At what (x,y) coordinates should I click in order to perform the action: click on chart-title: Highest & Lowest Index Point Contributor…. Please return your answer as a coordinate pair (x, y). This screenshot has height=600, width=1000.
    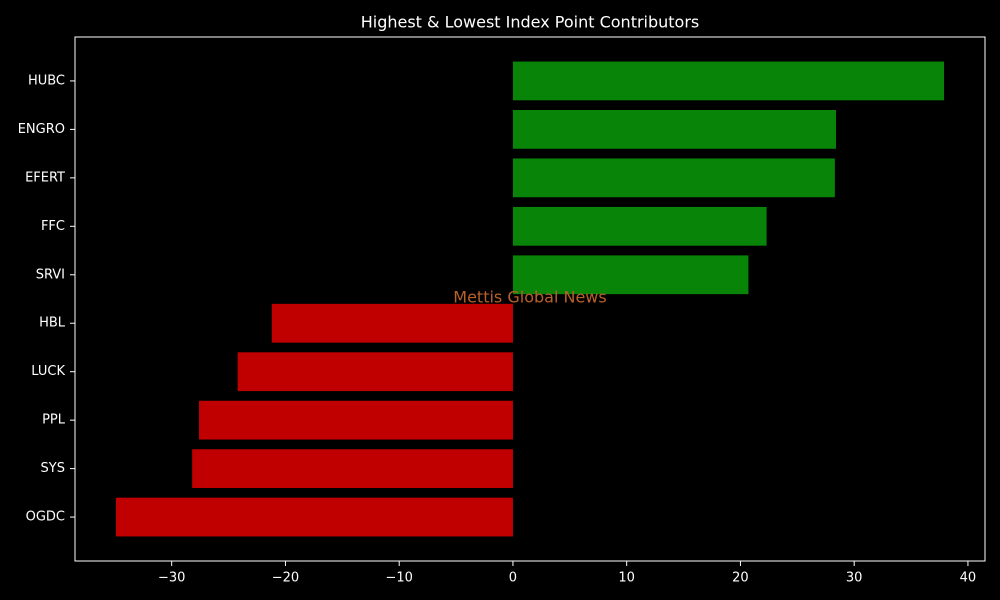
    Looking at the image, I should click on (530, 22).